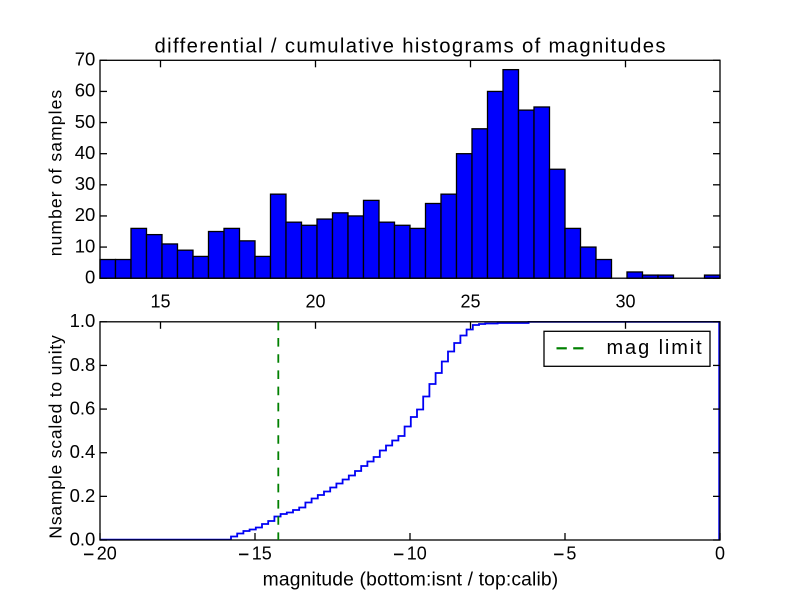 The width and height of the screenshot is (800, 600). I want to click on svg-text: 0.8, so click(83, 364).